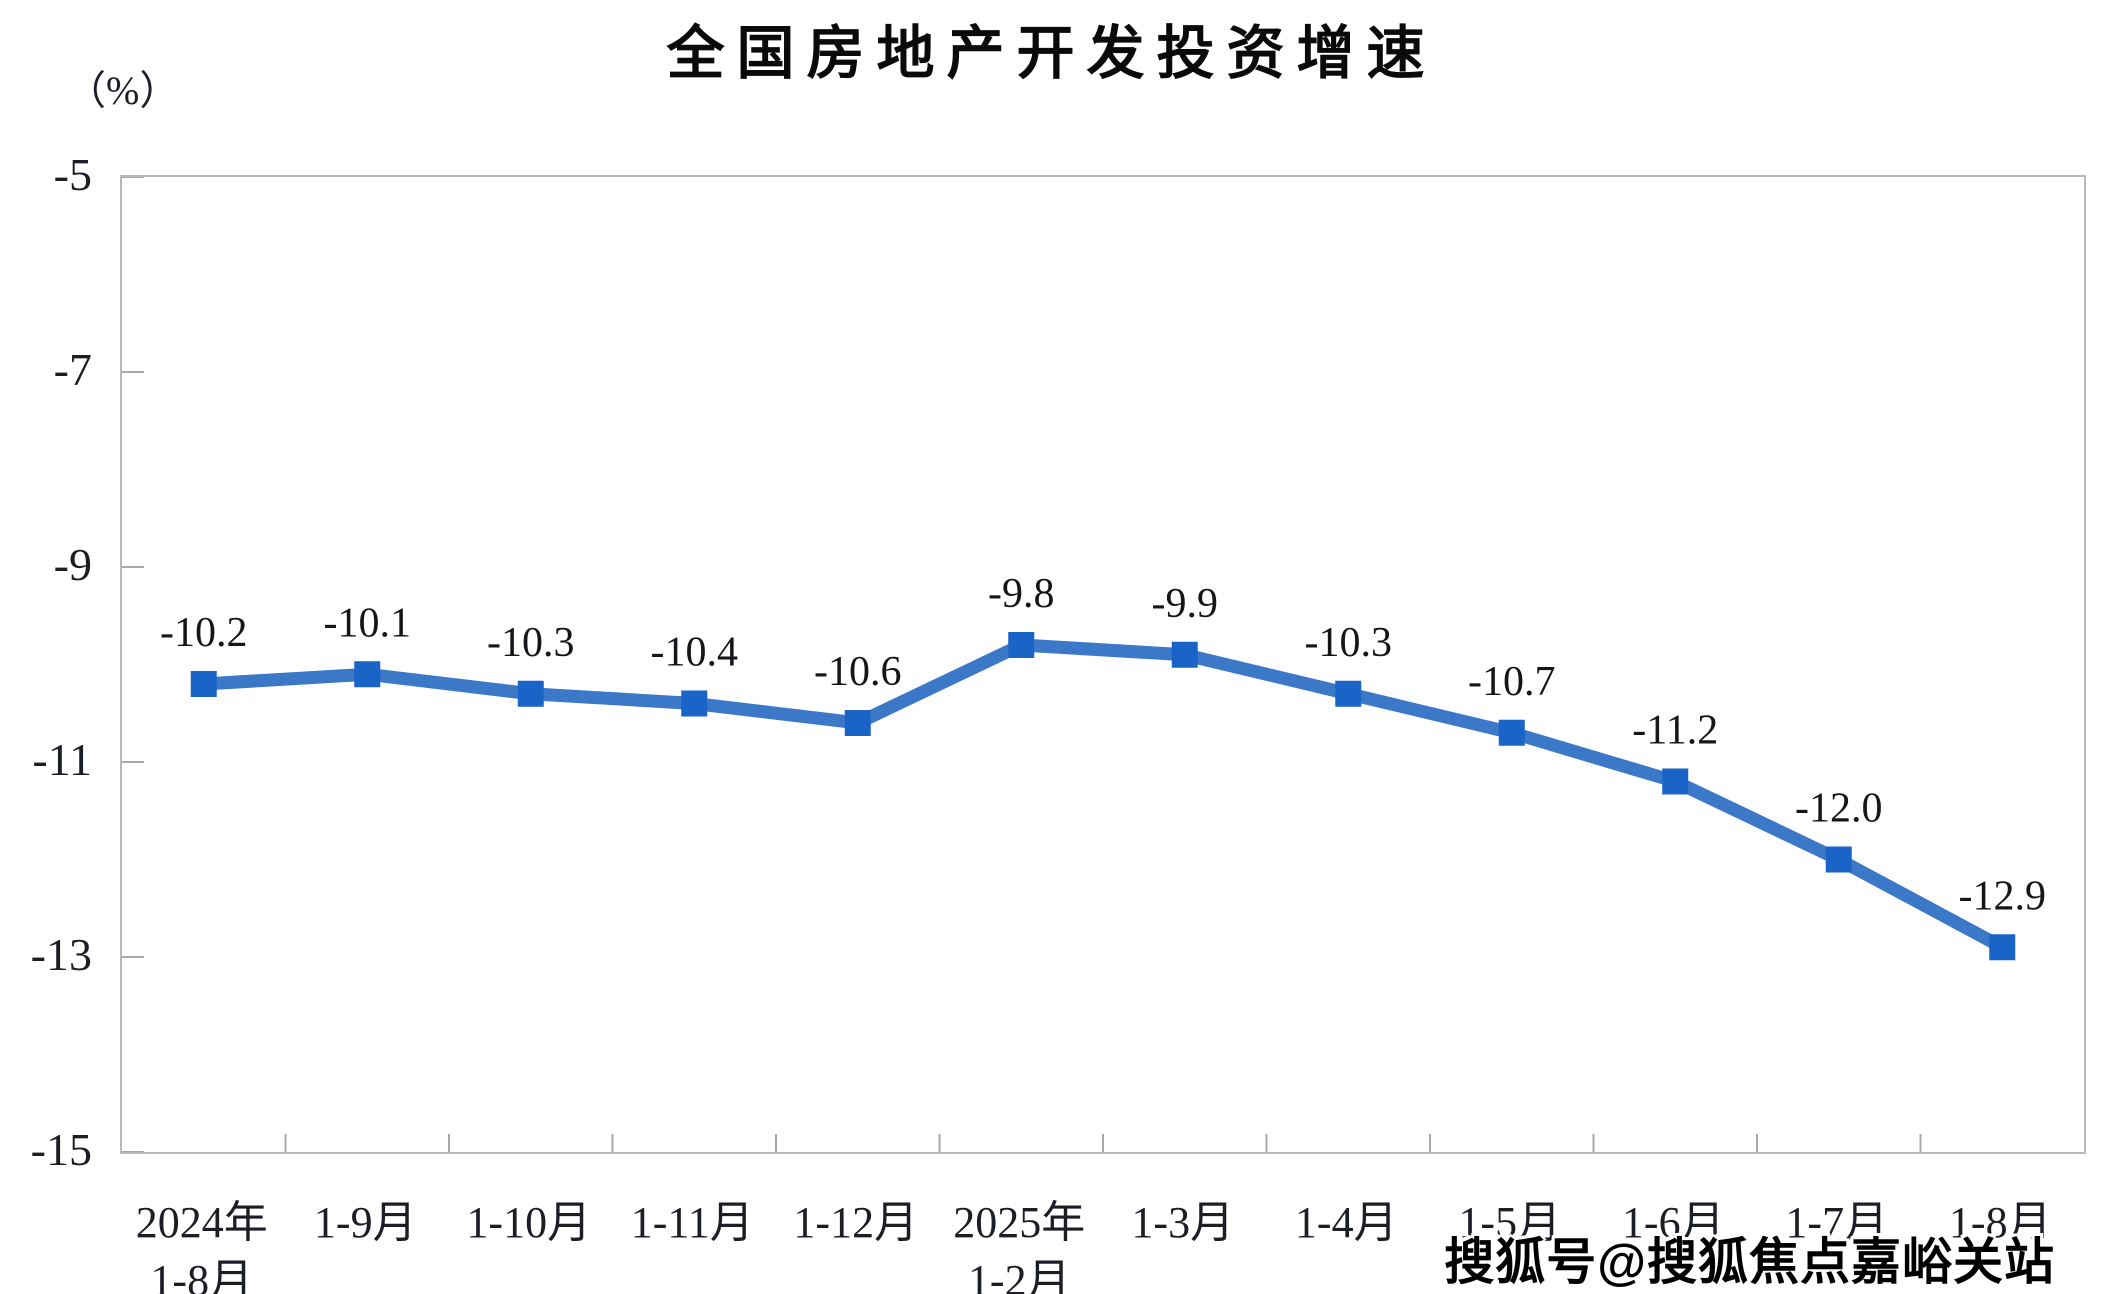  What do you see at coordinates (1019, 1275) in the screenshot?
I see `x-axis-tick-label-line: 1-2月` at bounding box center [1019, 1275].